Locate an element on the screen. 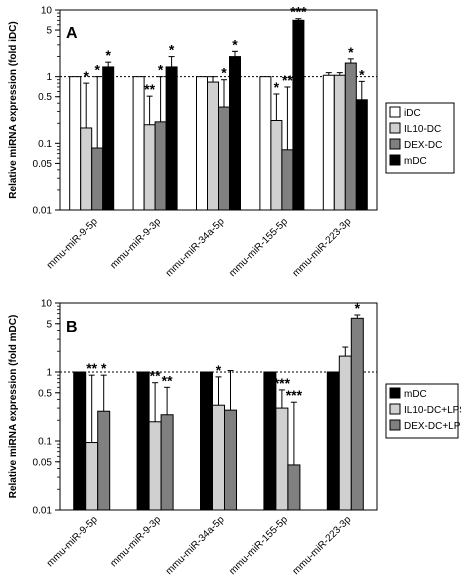 The height and width of the screenshot is (588, 461). y-tick-label: 0.5 is located at coordinates (45, 97).